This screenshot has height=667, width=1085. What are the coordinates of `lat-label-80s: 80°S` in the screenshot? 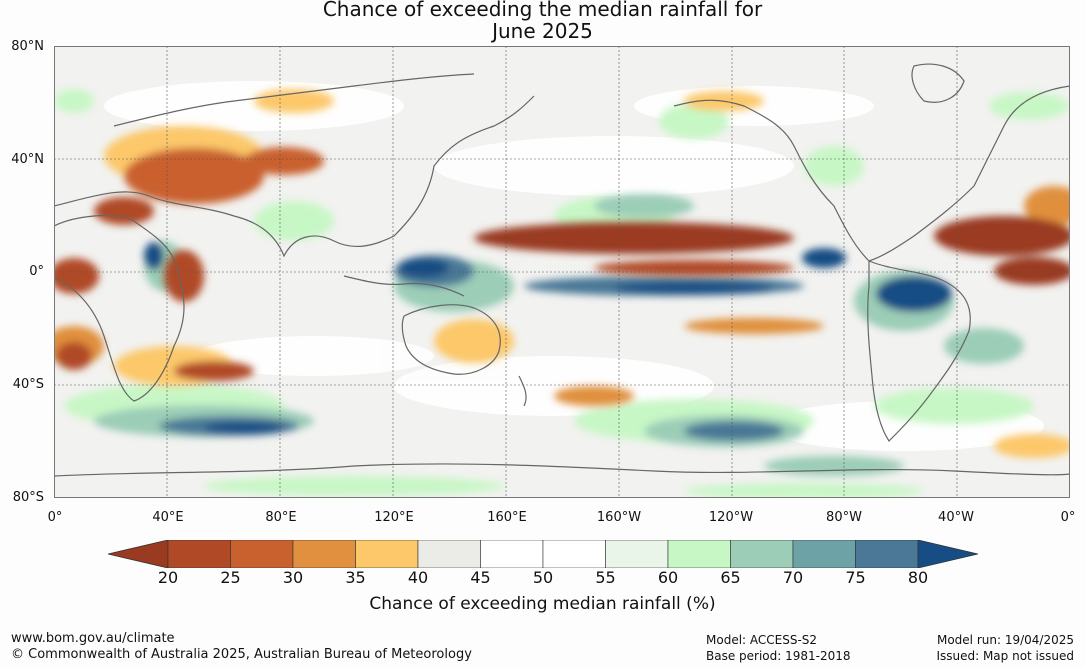 It's located at (28, 497).